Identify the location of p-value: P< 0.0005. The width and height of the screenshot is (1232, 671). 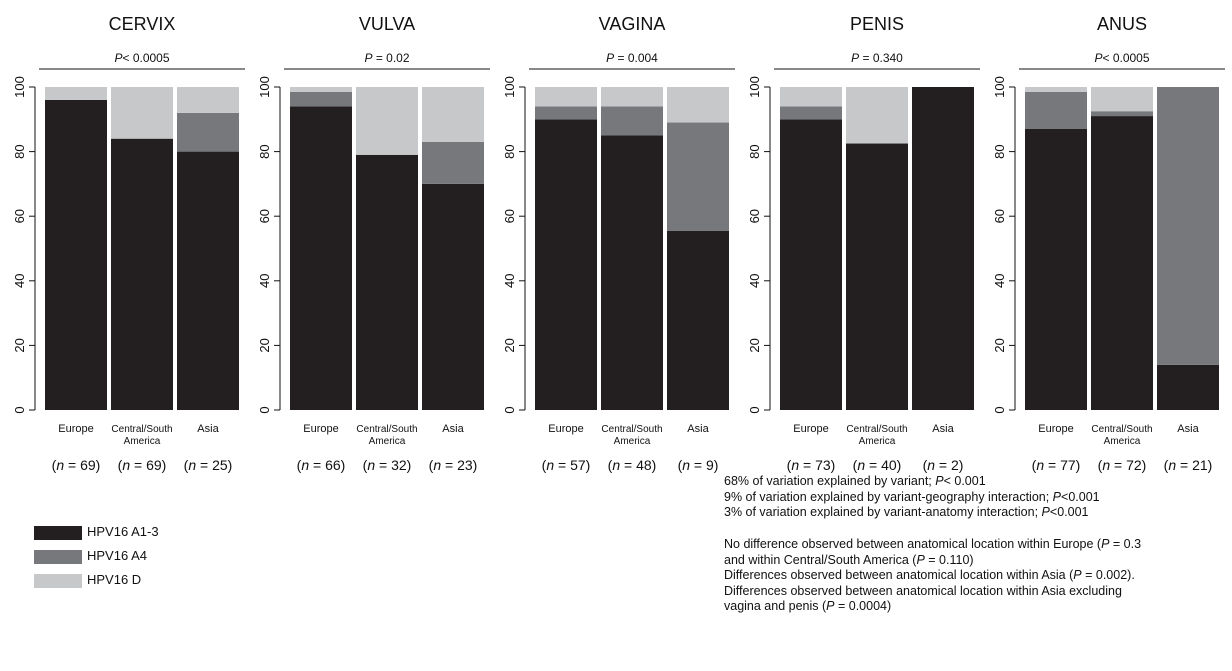
(141, 58).